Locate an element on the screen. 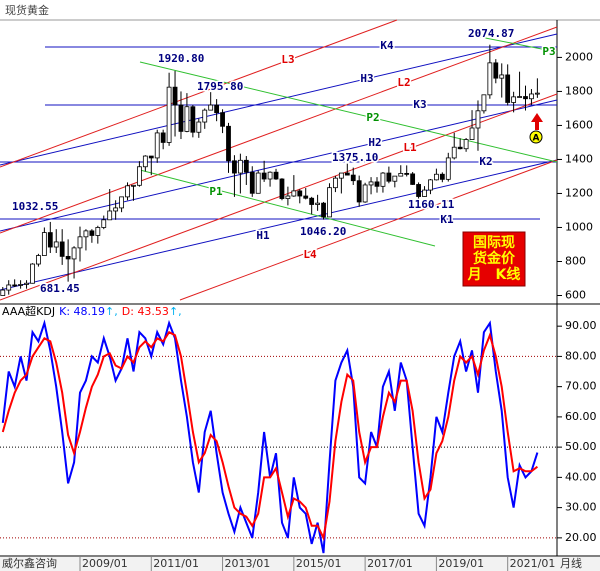  marker: A is located at coordinates (536, 128).